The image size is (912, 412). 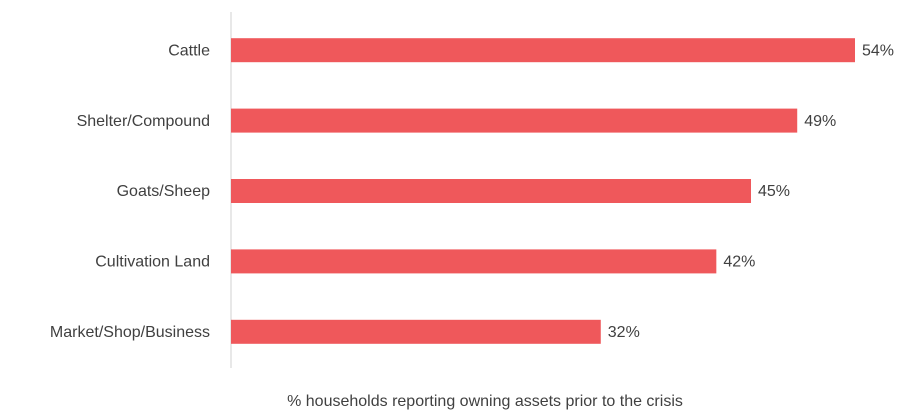 What do you see at coordinates (164, 191) in the screenshot?
I see `y-tick-label: Goats/Sheep` at bounding box center [164, 191].